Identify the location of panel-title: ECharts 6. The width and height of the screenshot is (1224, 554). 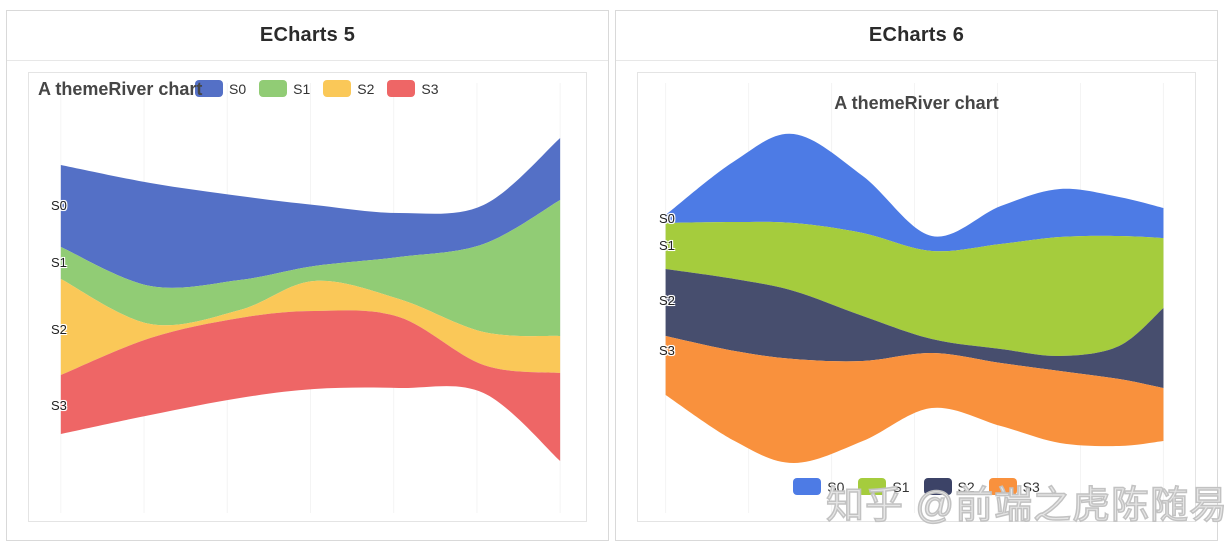
(916, 35).